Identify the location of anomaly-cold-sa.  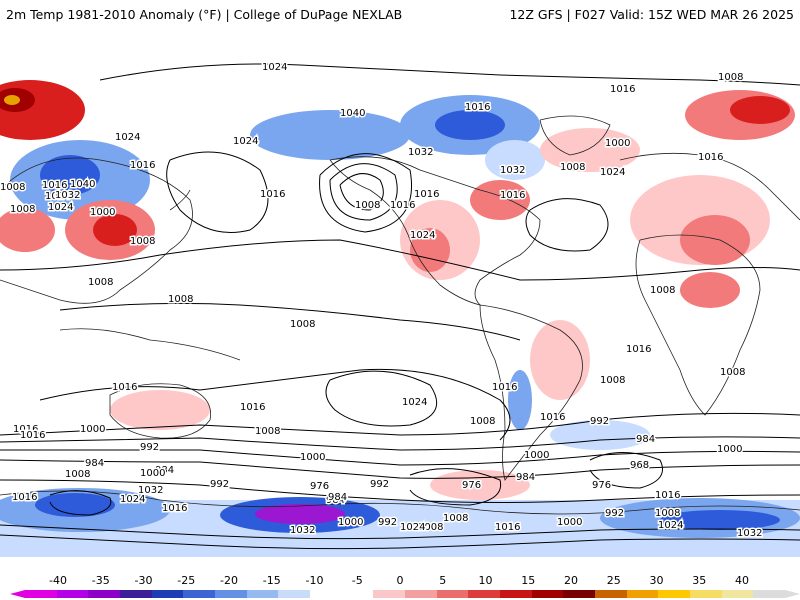
(520, 400).